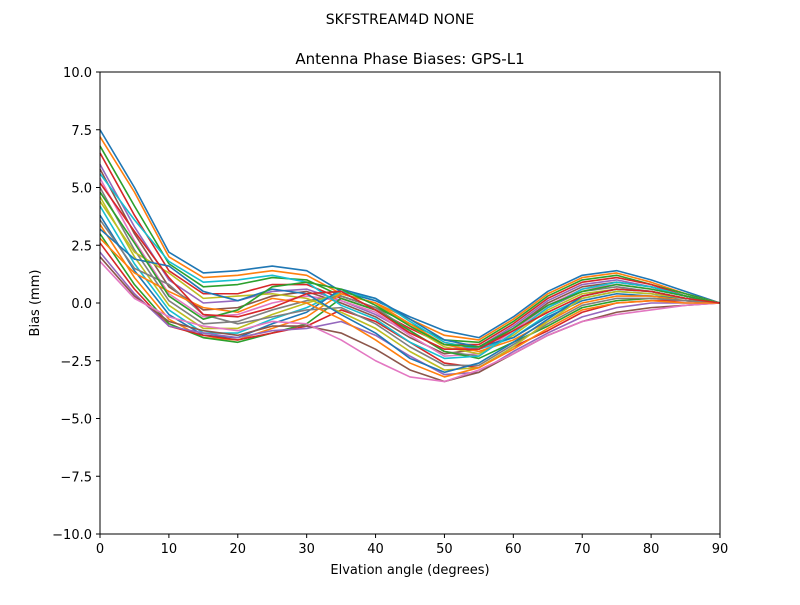 The image size is (800, 605). I want to click on y-tick-label: −2.5, so click(76, 362).